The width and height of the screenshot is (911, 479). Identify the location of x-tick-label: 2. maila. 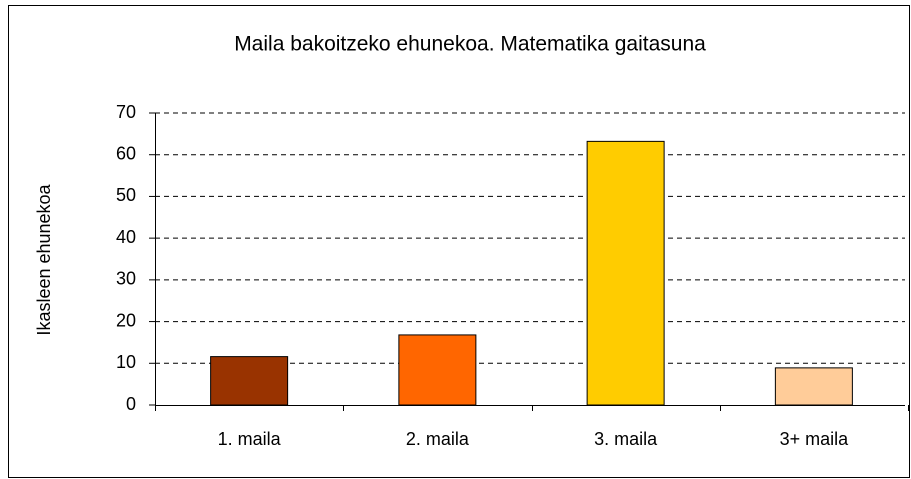
(438, 439).